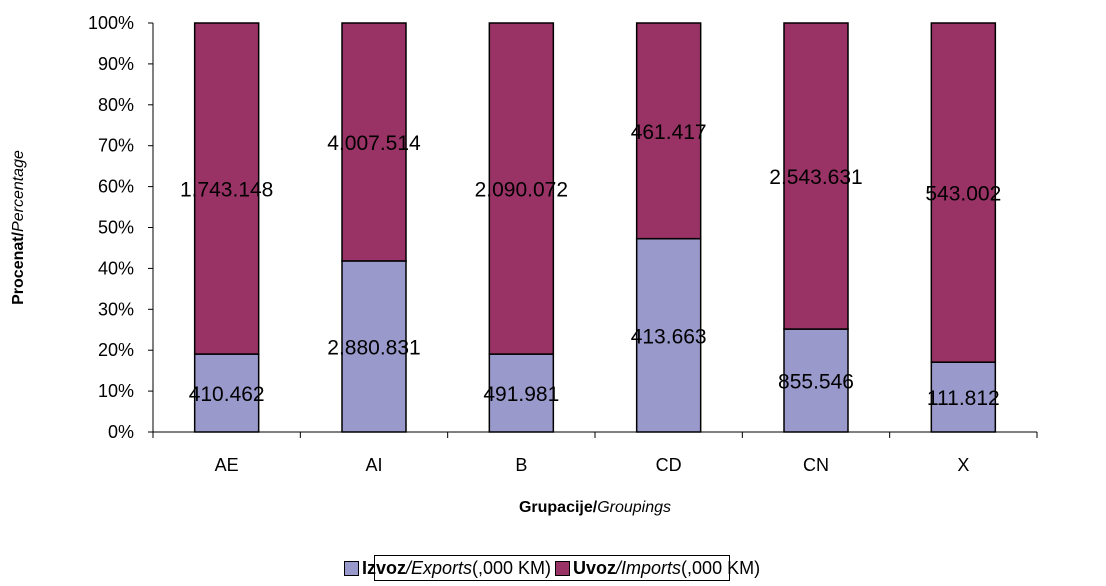 This screenshot has width=1106, height=586. I want to click on legend-swatch-imports, so click(563, 568).